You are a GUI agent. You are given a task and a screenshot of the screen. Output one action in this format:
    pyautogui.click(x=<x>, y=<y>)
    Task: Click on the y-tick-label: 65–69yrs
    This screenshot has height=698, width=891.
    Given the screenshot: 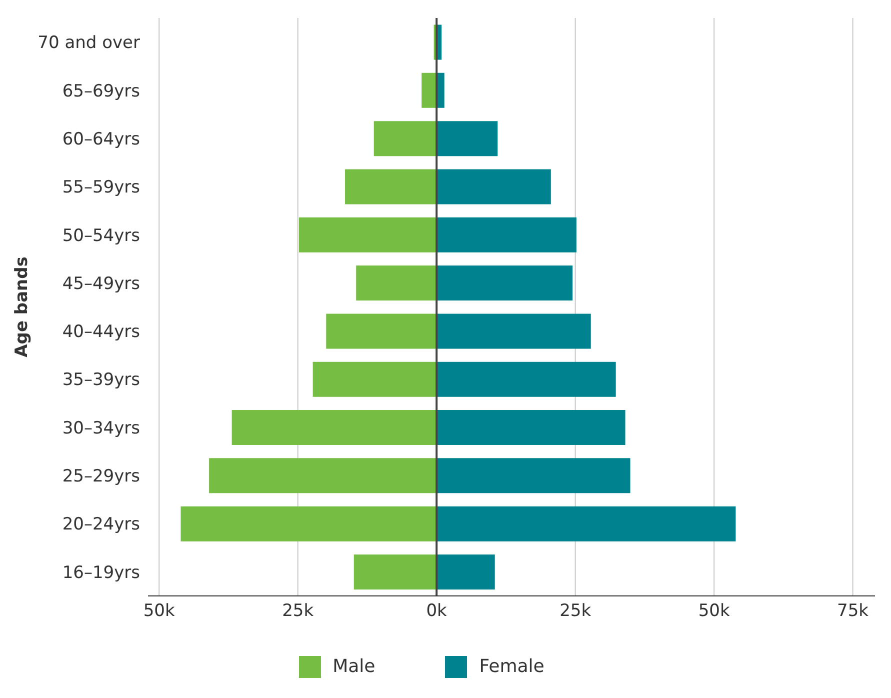 What is the action you would take?
    pyautogui.click(x=101, y=91)
    